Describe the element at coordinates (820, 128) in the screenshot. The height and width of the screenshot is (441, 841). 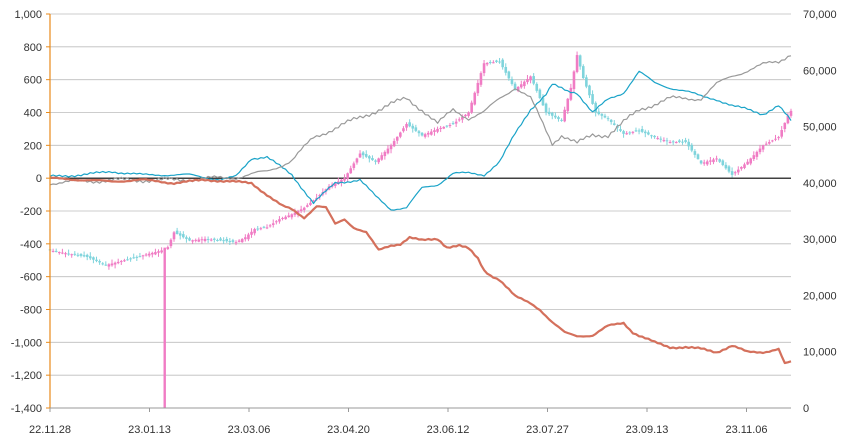
I see `right-y-tick-label: 50,000` at that location.